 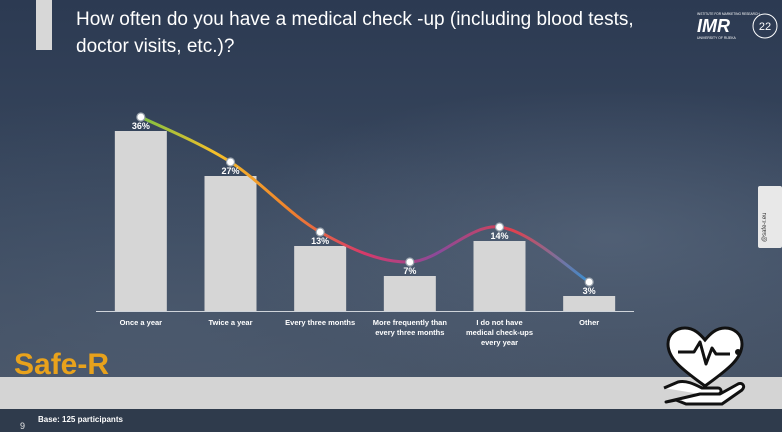 What do you see at coordinates (589, 322) in the screenshot?
I see `category-label-5: Other` at bounding box center [589, 322].